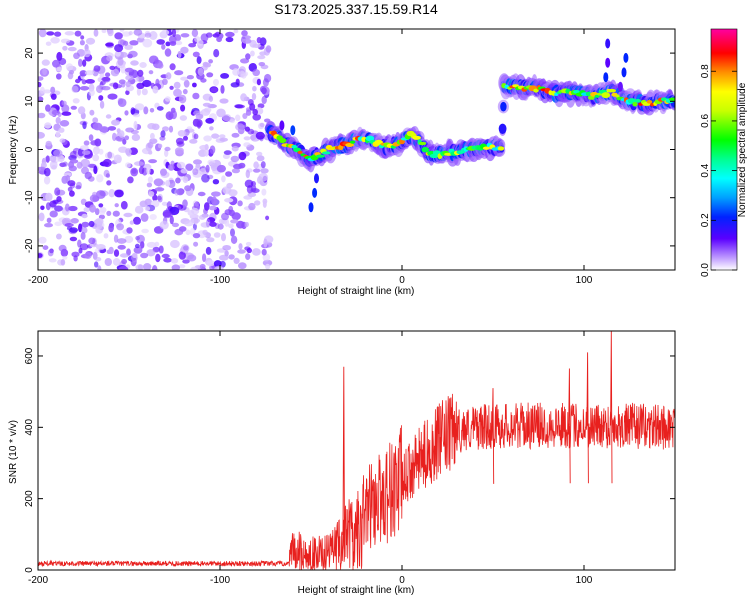 The image size is (750, 600). Describe the element at coordinates (29, 101) in the screenshot. I see `y-tick-label: 10` at that location.